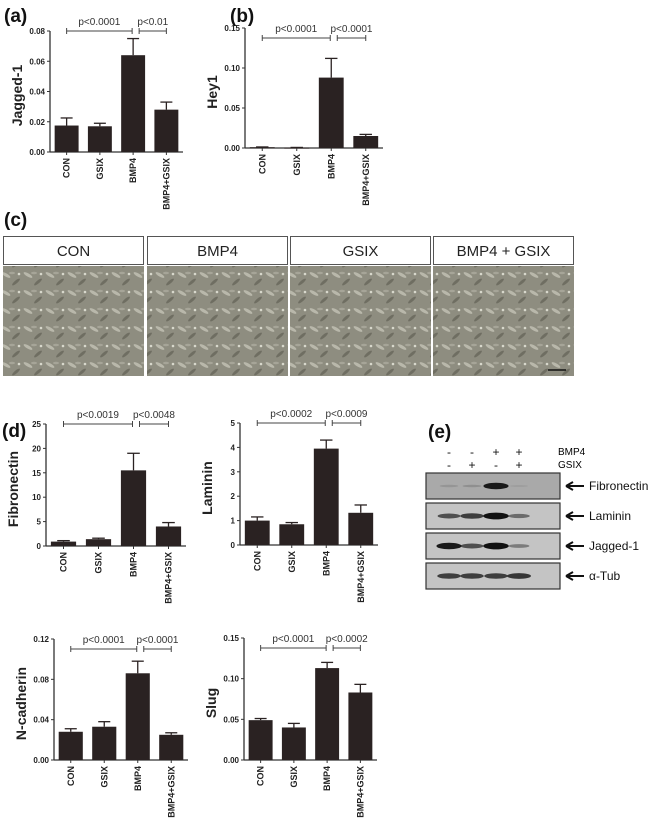  What do you see at coordinates (604, 576) in the screenshot?
I see `blot-label: α-Tub` at bounding box center [604, 576].